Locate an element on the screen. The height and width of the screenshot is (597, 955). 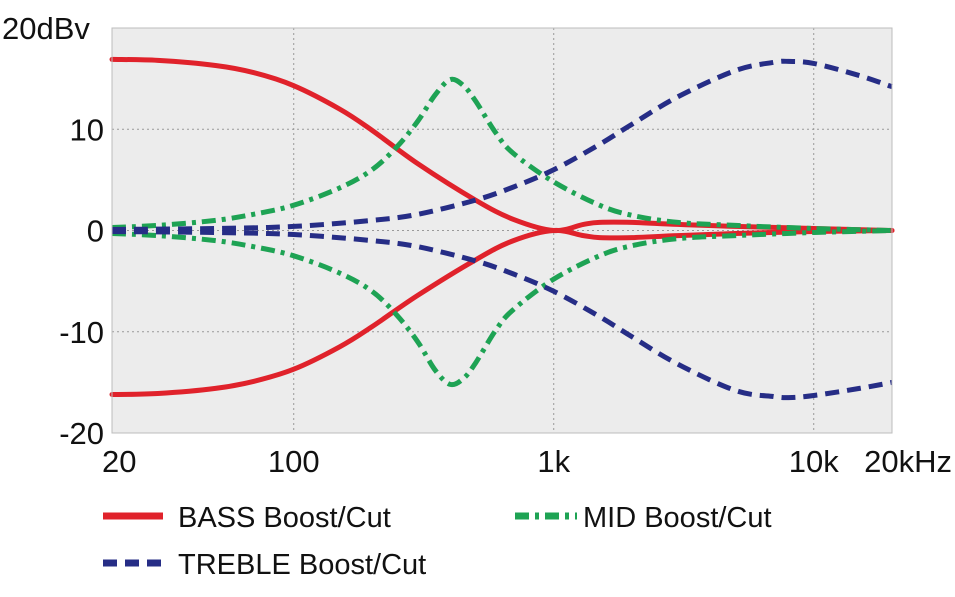
x-tick-label: 10k is located at coordinates (814, 461).